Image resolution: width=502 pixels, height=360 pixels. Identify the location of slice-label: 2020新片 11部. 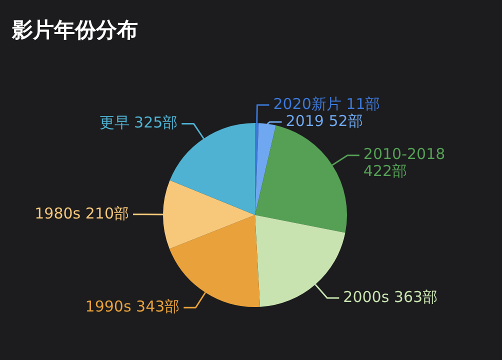
(326, 103).